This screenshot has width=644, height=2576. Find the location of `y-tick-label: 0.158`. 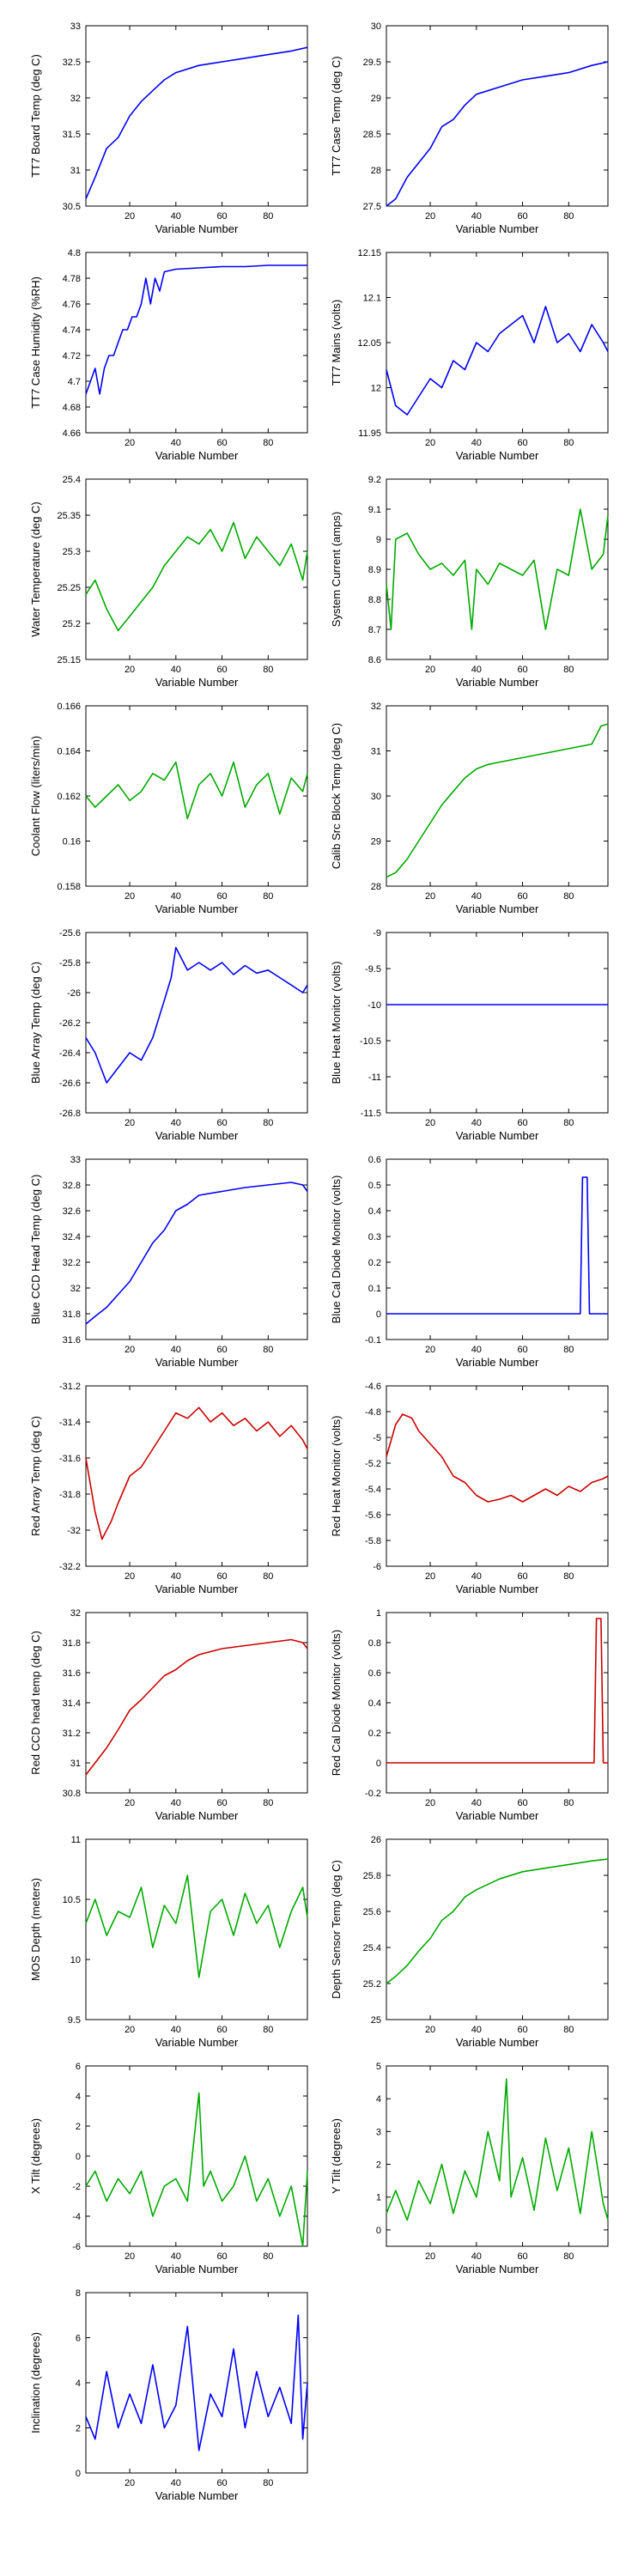

y-tick-label: 0.158 is located at coordinates (69, 887).